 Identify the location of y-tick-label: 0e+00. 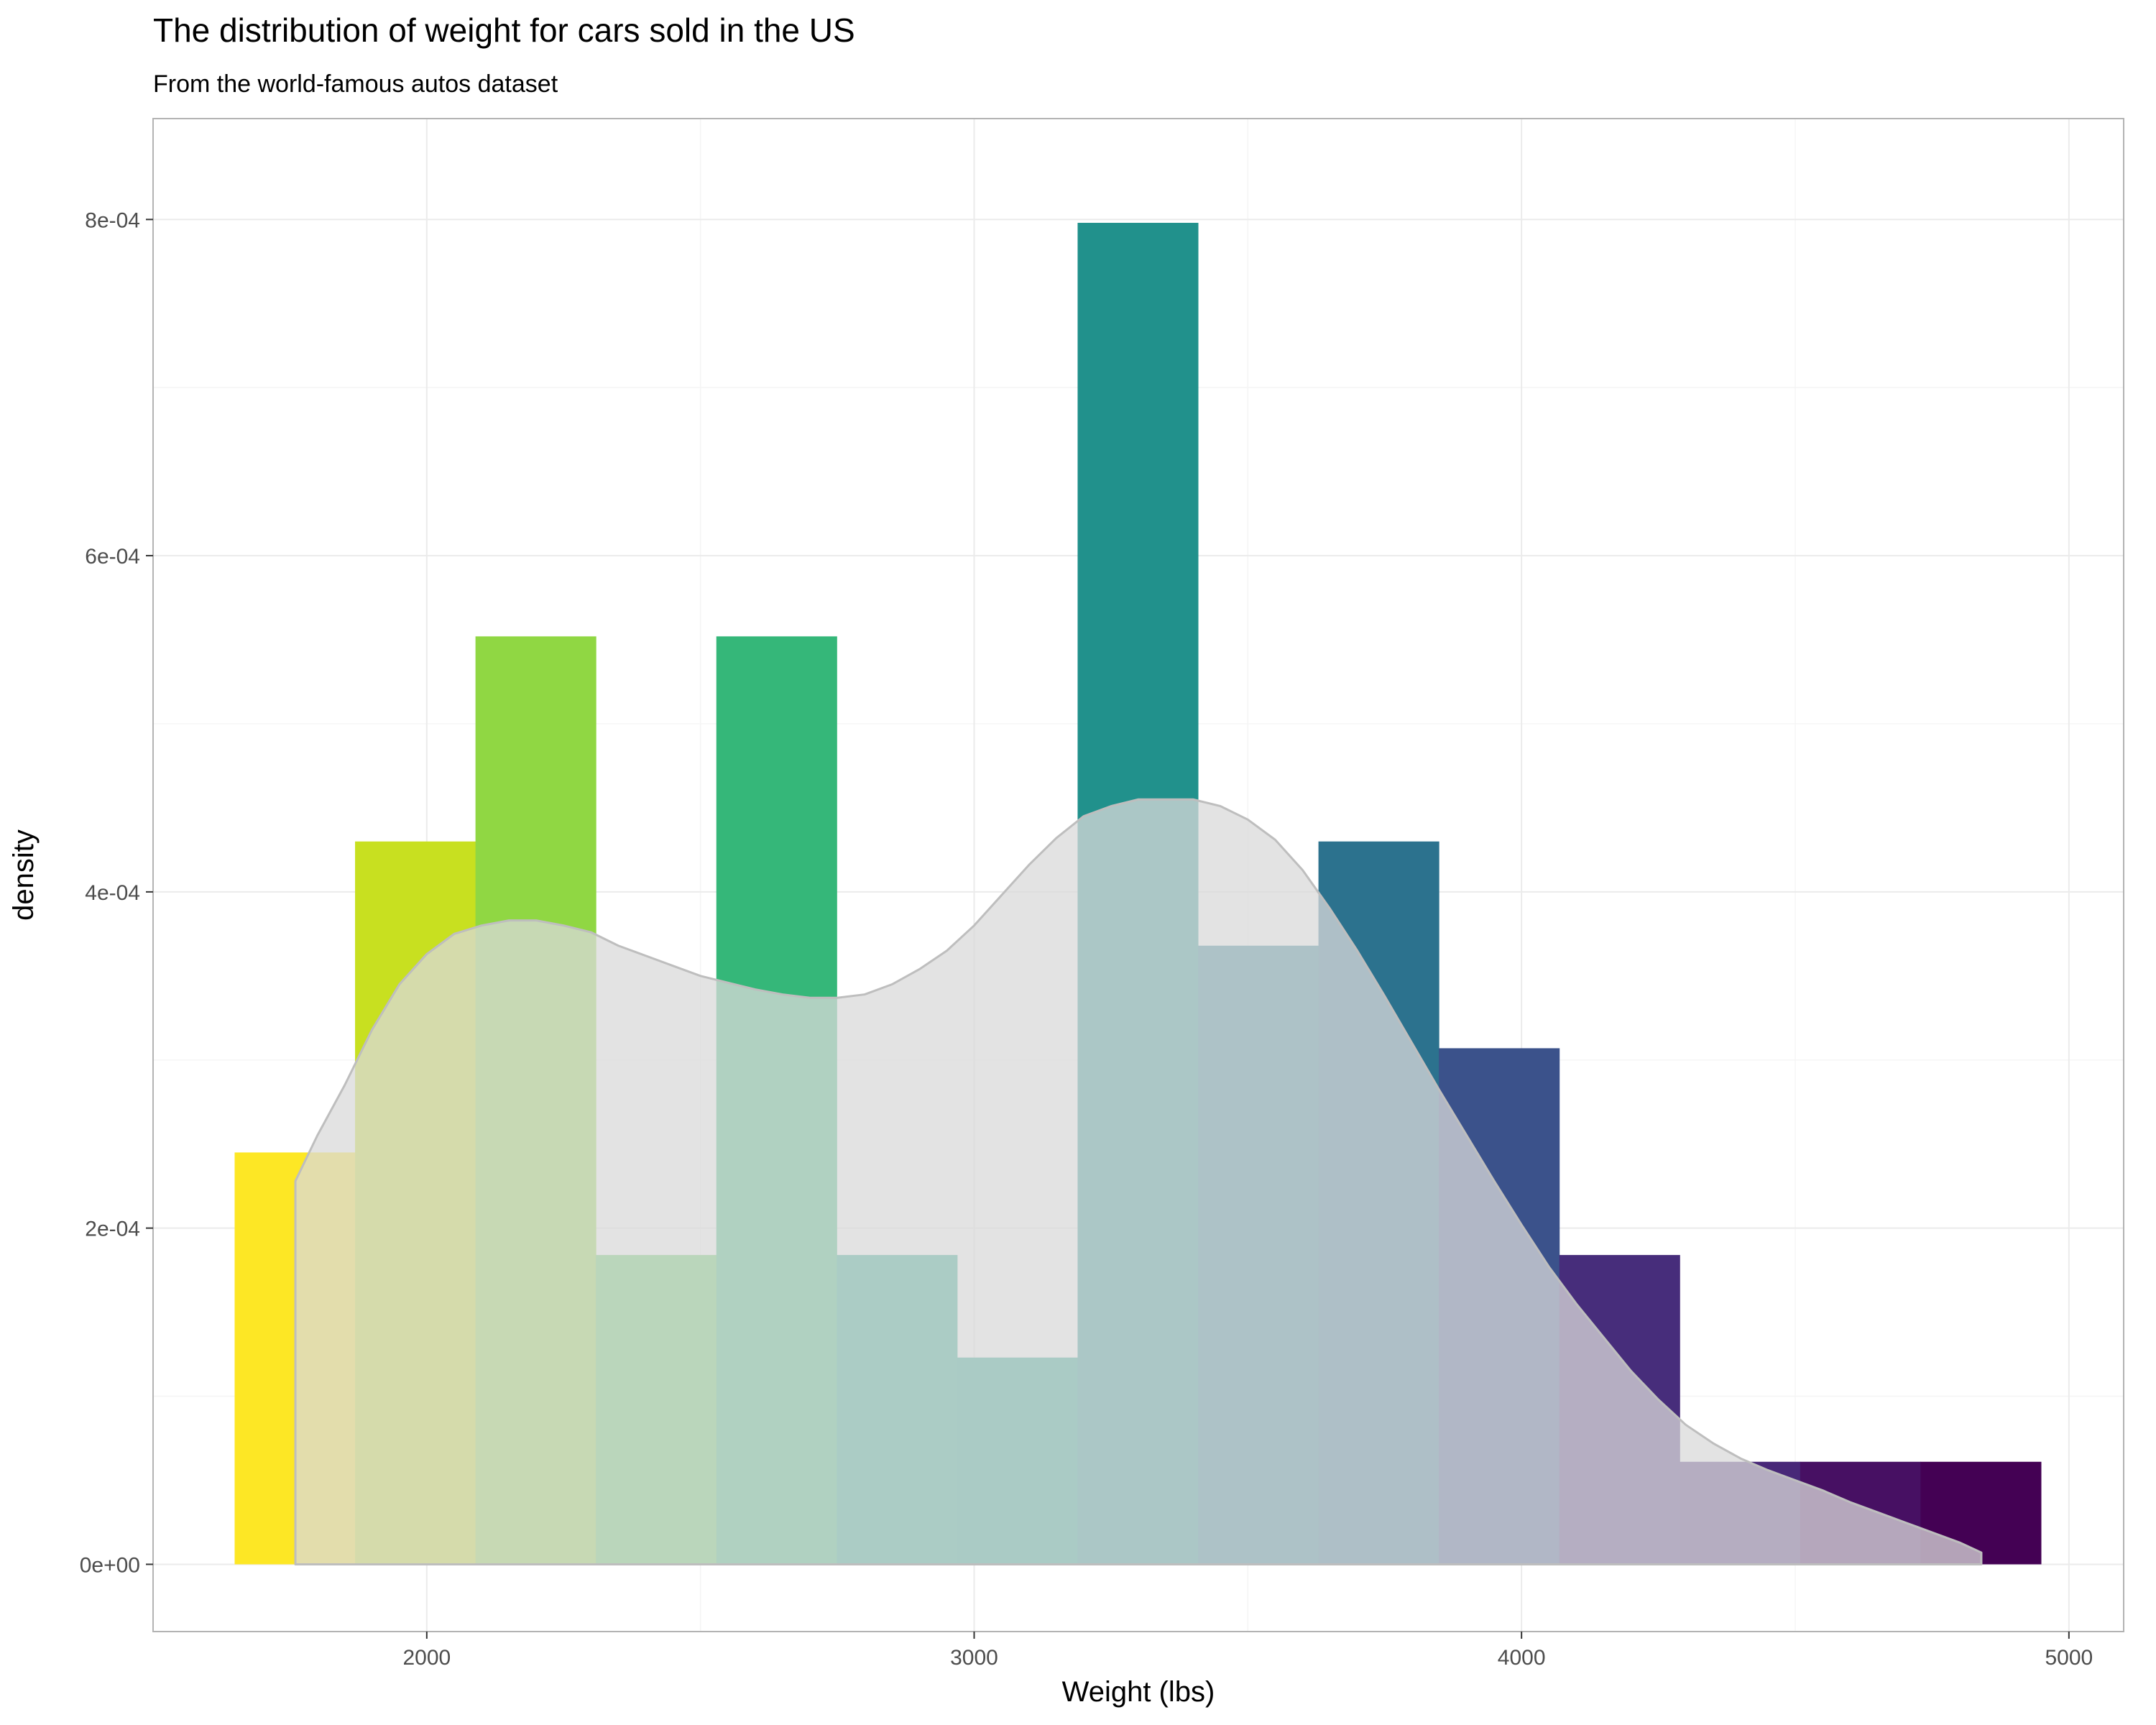
(110, 1565).